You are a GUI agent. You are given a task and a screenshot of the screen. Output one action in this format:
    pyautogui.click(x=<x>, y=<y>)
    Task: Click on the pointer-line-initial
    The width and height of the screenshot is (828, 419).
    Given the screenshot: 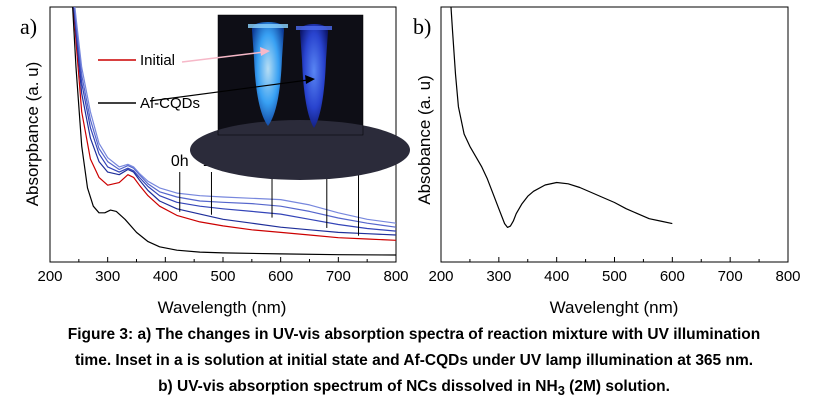 What is the action you would take?
    pyautogui.click(x=223, y=57)
    